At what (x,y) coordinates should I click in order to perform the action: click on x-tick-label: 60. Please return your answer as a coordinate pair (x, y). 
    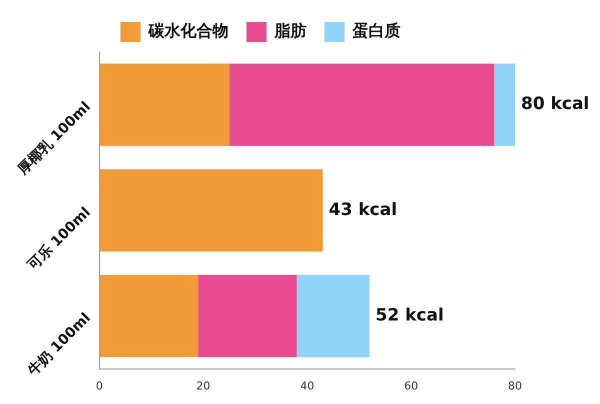
    Looking at the image, I should click on (411, 385).